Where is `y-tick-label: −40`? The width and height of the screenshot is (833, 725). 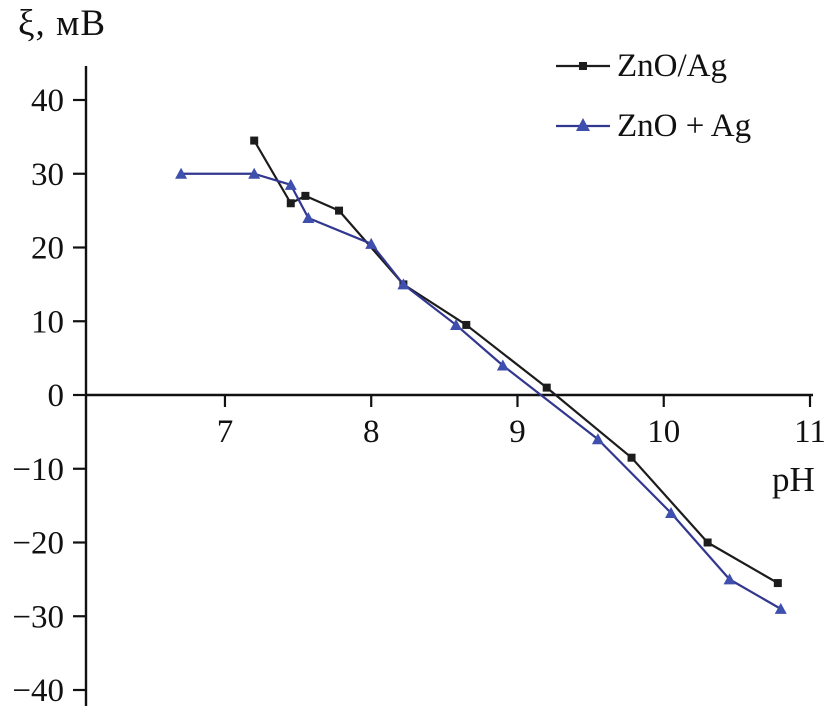
y-tick-label: −40 is located at coordinates (38, 691).